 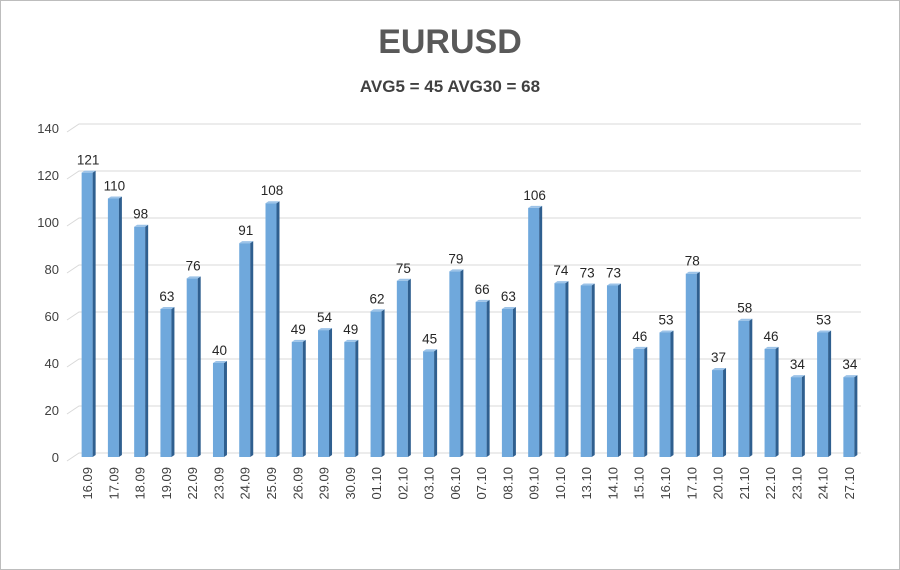 What do you see at coordinates (52, 410) in the screenshot?
I see `y-tick-label: 20` at bounding box center [52, 410].